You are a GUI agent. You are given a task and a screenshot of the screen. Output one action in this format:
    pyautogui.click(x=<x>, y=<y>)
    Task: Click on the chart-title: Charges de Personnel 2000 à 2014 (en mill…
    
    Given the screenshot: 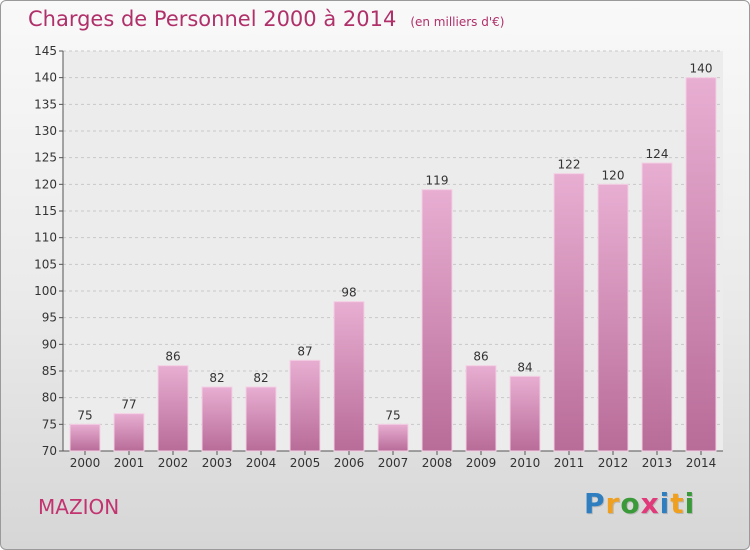 What is the action you would take?
    pyautogui.click(x=266, y=19)
    